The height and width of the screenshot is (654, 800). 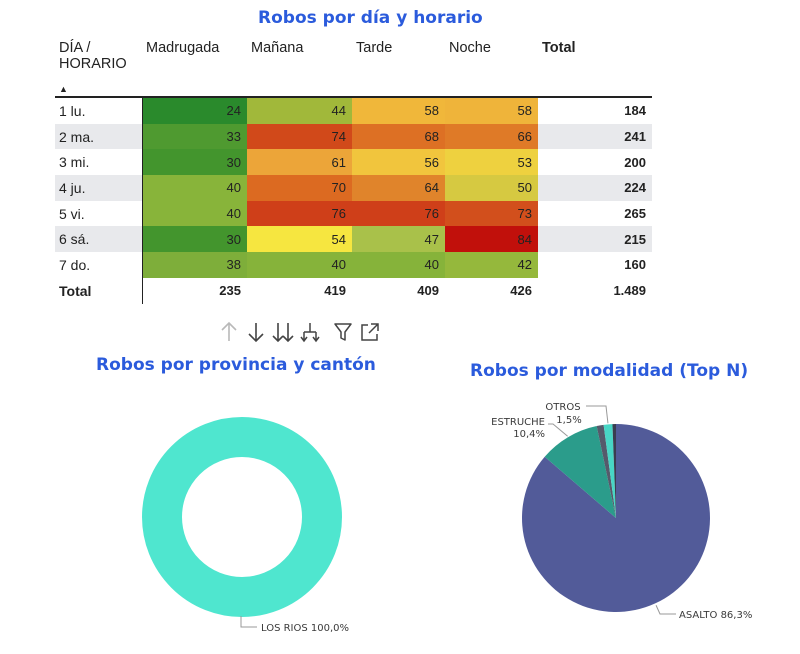 What do you see at coordinates (99, 110) in the screenshot?
I see `row-label: 1 lu.` at bounding box center [99, 110].